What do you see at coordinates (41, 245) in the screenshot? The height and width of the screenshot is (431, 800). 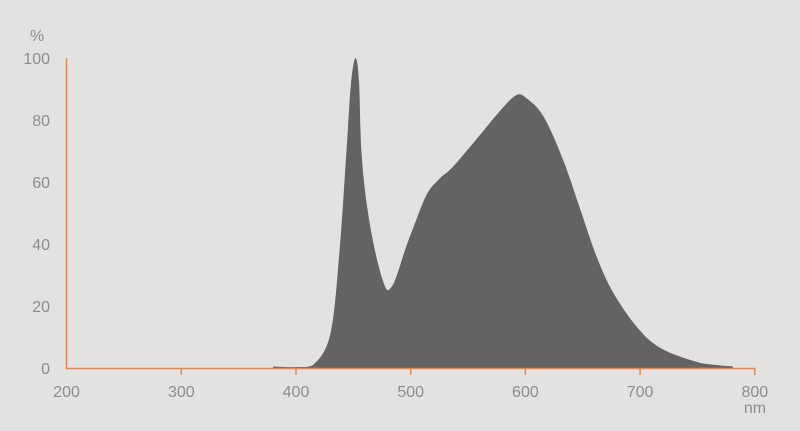 I see `y-tick-label: 40` at bounding box center [41, 245].